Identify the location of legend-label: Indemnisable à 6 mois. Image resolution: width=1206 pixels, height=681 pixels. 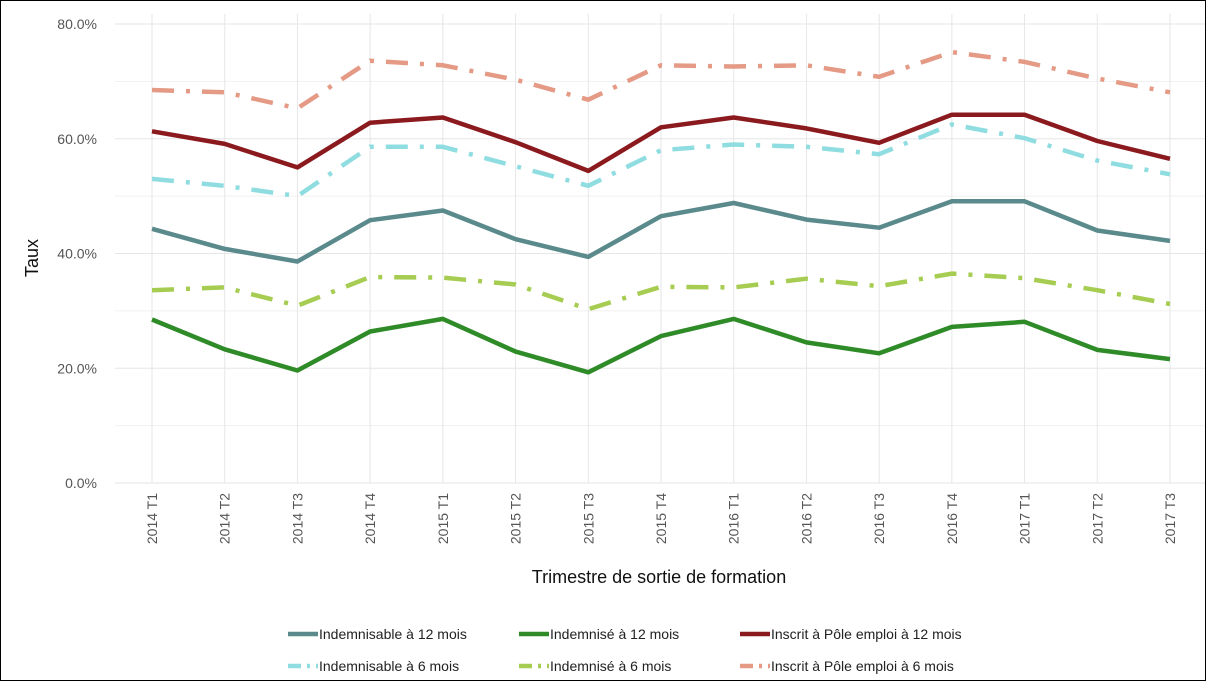
(389, 666).